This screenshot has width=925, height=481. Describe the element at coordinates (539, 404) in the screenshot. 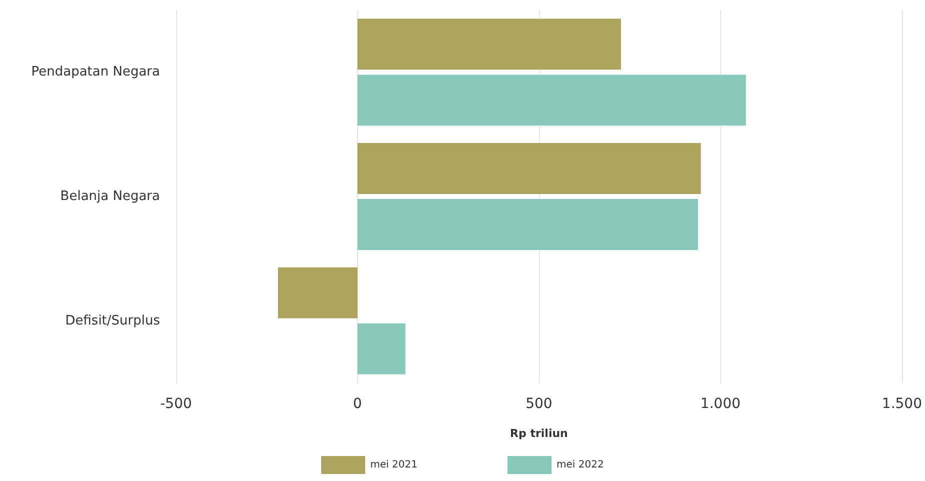

I see `x-tick-label: 500` at that location.